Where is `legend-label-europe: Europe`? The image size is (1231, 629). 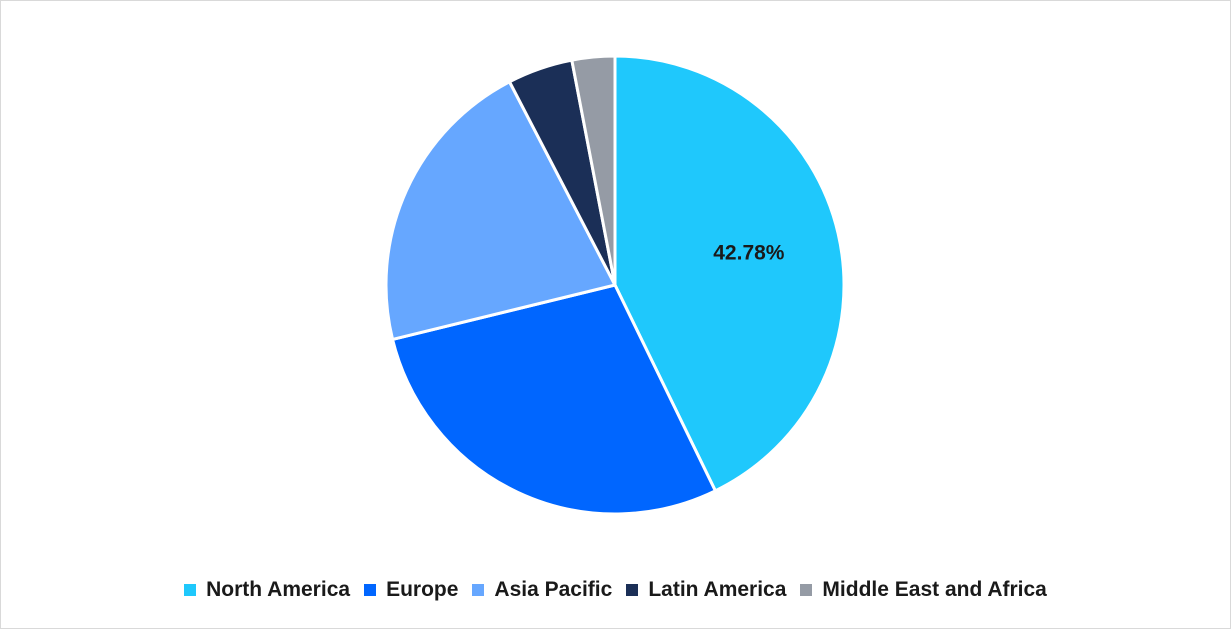 legend-label-europe: Europe is located at coordinates (422, 589).